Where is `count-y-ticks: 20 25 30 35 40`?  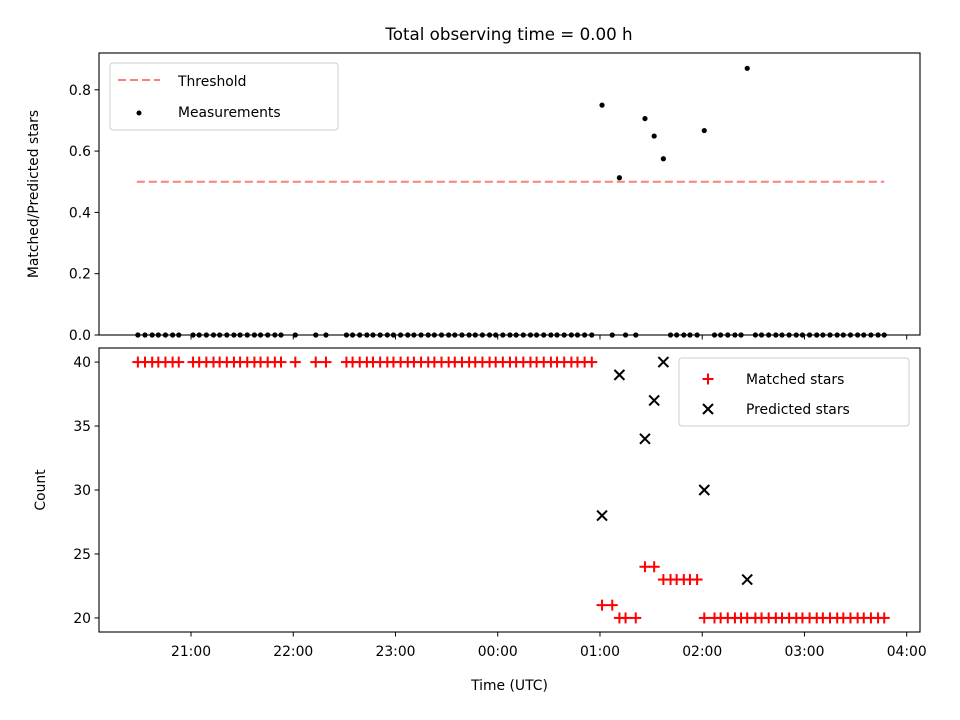
count-y-ticks: 20 25 30 35 40 is located at coordinates (86, 491).